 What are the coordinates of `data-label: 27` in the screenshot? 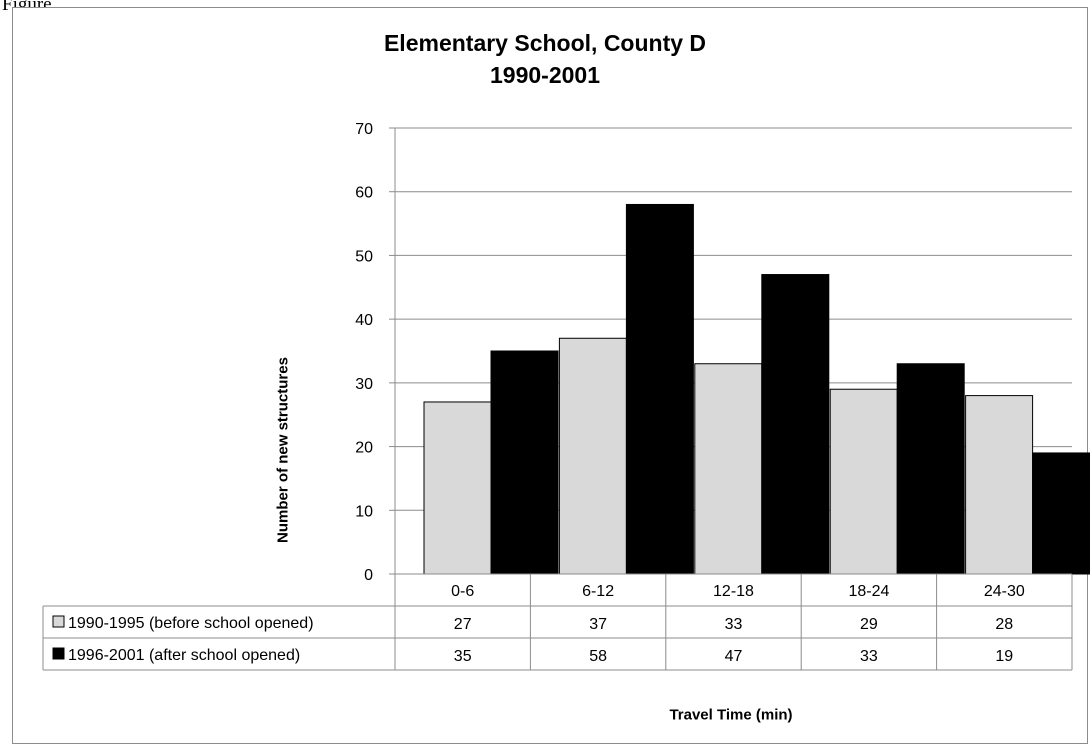 It's located at (463, 624).